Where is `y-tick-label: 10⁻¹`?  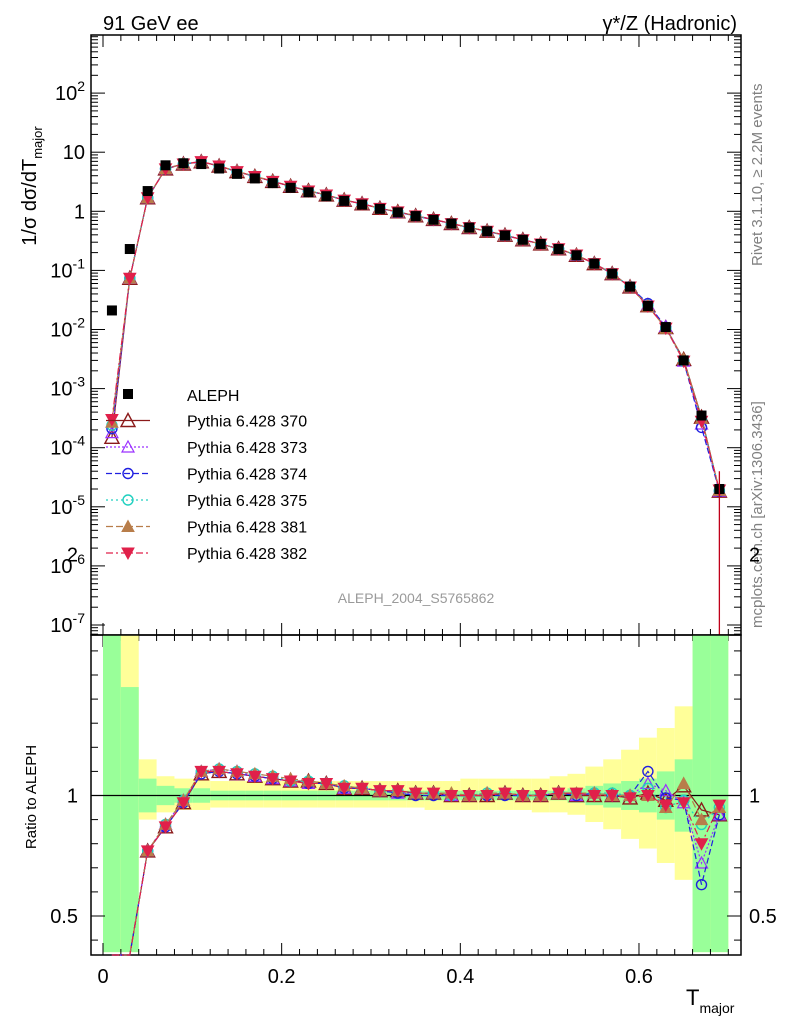 y-tick-label: 10⁻¹ is located at coordinates (67, 268).